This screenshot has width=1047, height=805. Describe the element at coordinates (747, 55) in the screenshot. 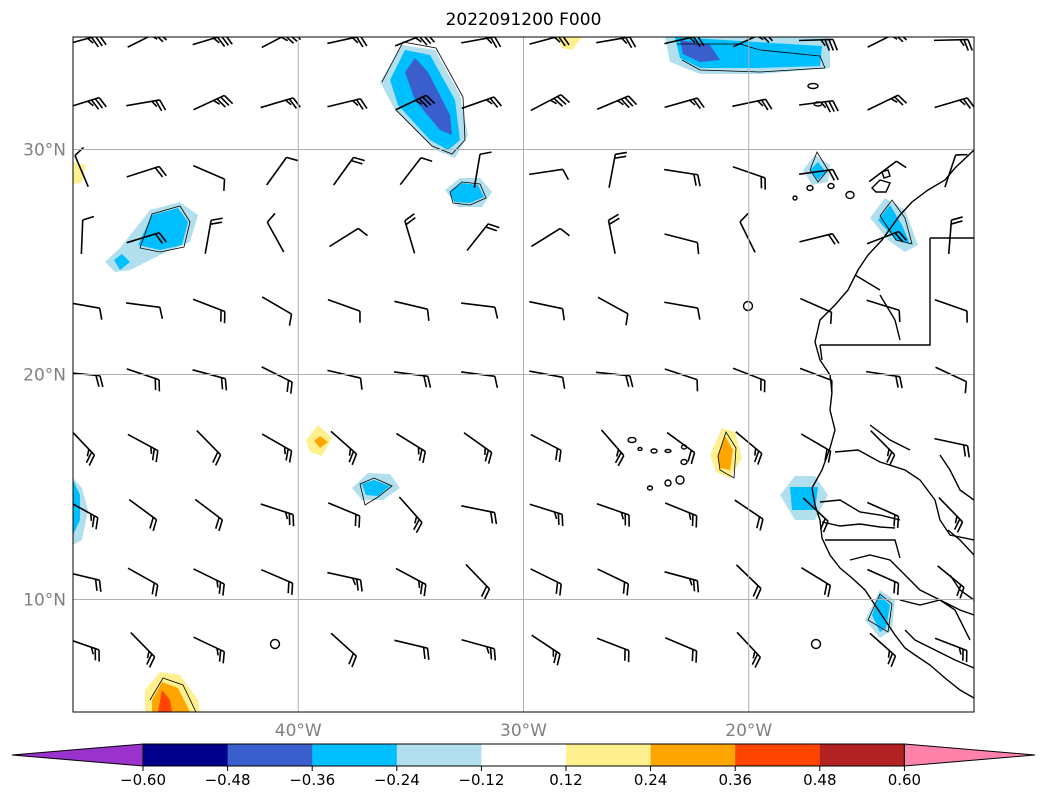

I see `contour-blob-north-east` at that location.